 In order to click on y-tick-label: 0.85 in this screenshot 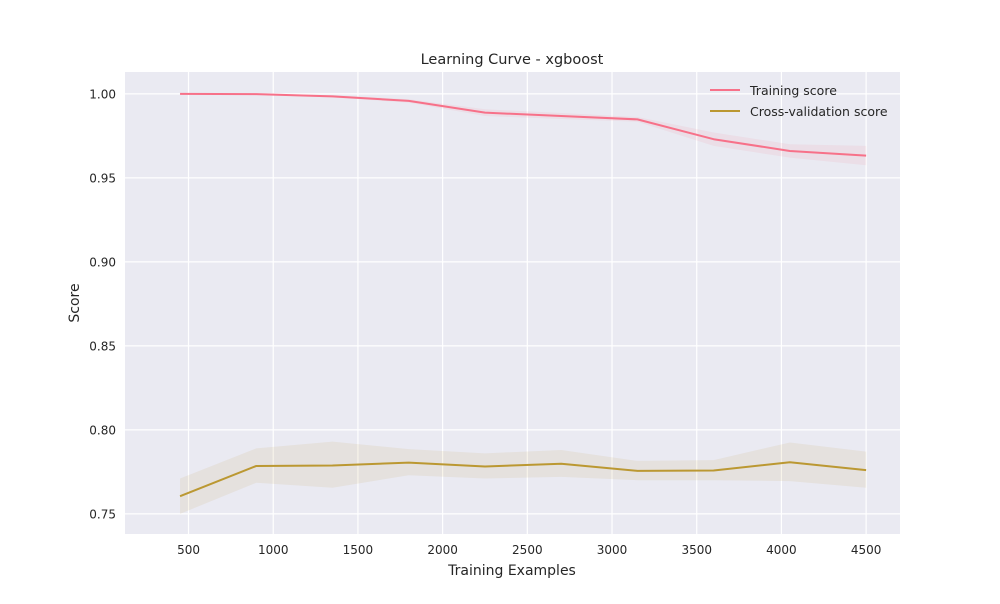, I will do `click(102, 346)`.